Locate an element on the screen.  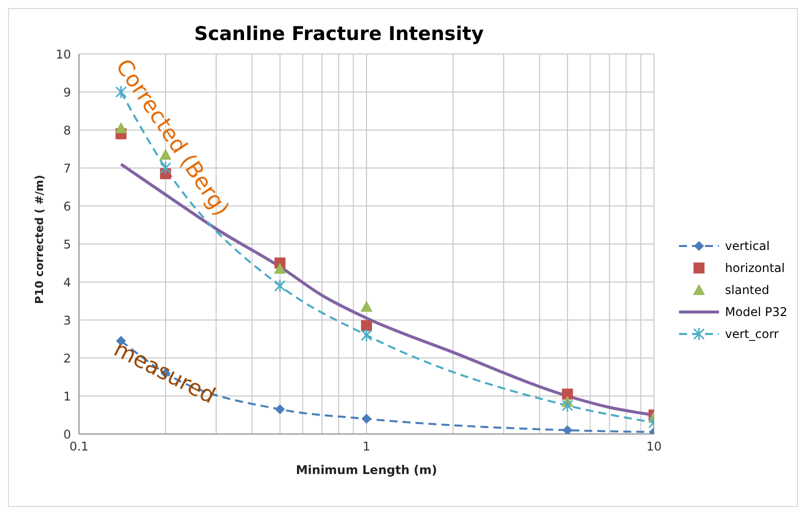
y-tick-label: 5 is located at coordinates (67, 244).